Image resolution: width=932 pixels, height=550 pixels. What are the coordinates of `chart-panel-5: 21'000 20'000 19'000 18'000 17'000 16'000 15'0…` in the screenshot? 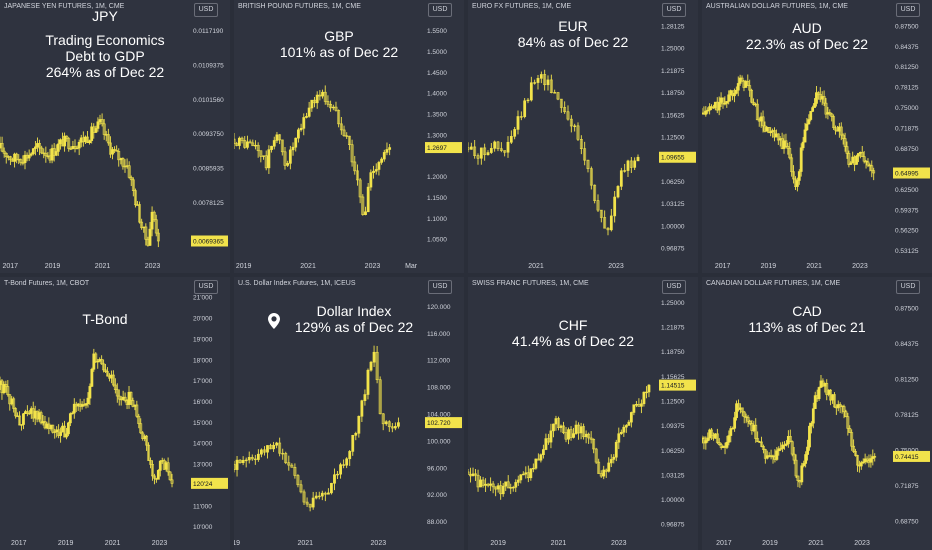 It's located at (115, 413).